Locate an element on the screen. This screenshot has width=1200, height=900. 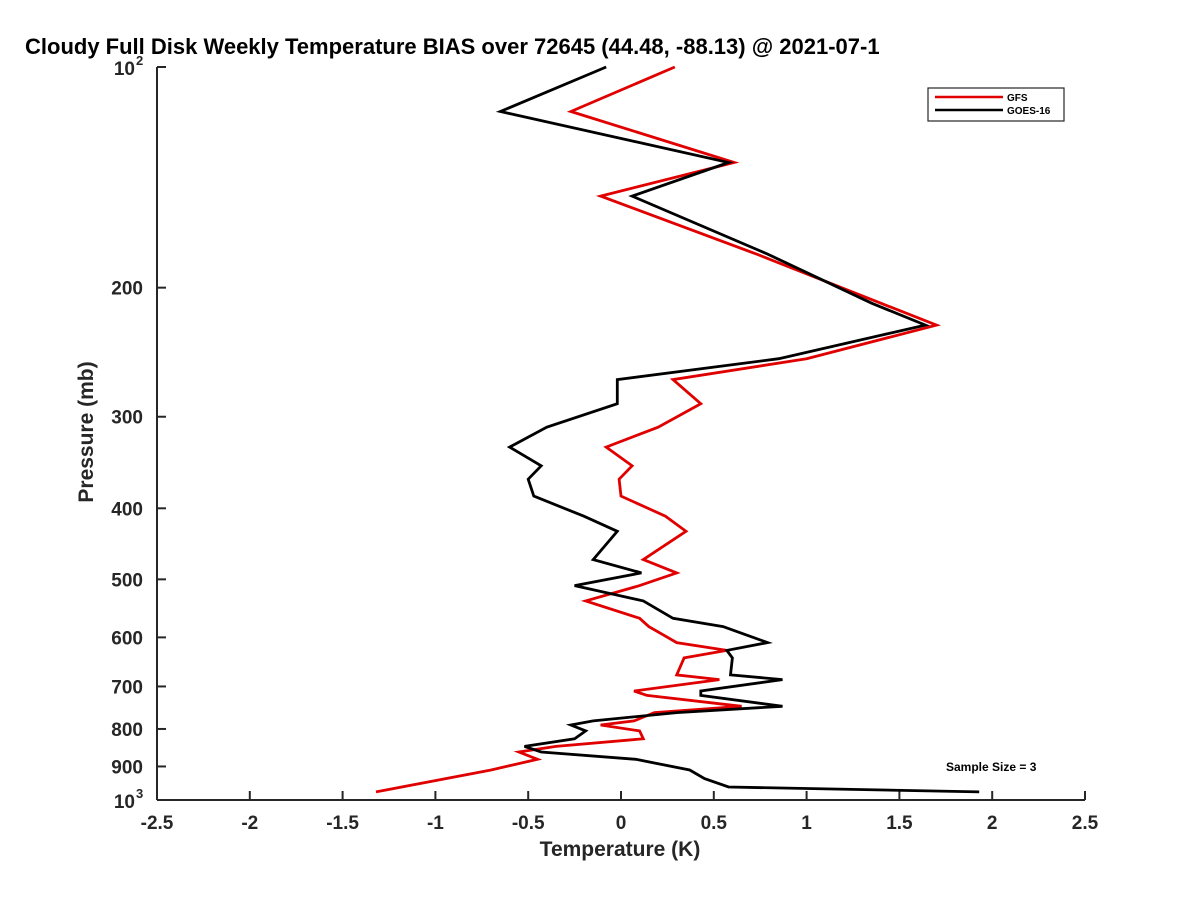
y-tick-label: 400 is located at coordinates (127, 509).